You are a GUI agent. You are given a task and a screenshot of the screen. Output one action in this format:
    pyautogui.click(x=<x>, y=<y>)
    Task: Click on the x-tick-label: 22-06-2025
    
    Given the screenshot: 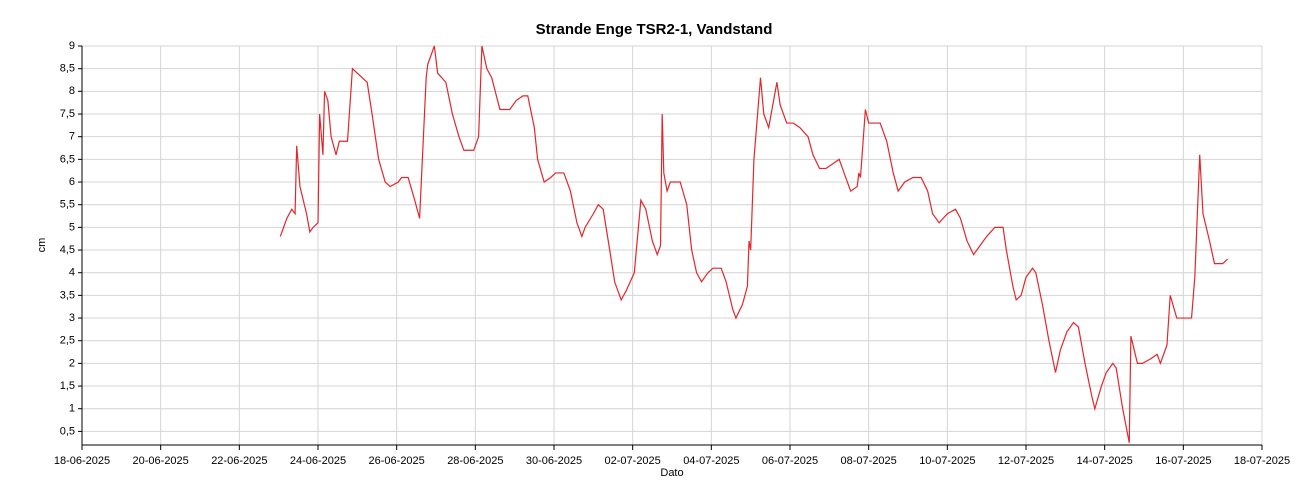 What is the action you would take?
    pyautogui.click(x=239, y=461)
    